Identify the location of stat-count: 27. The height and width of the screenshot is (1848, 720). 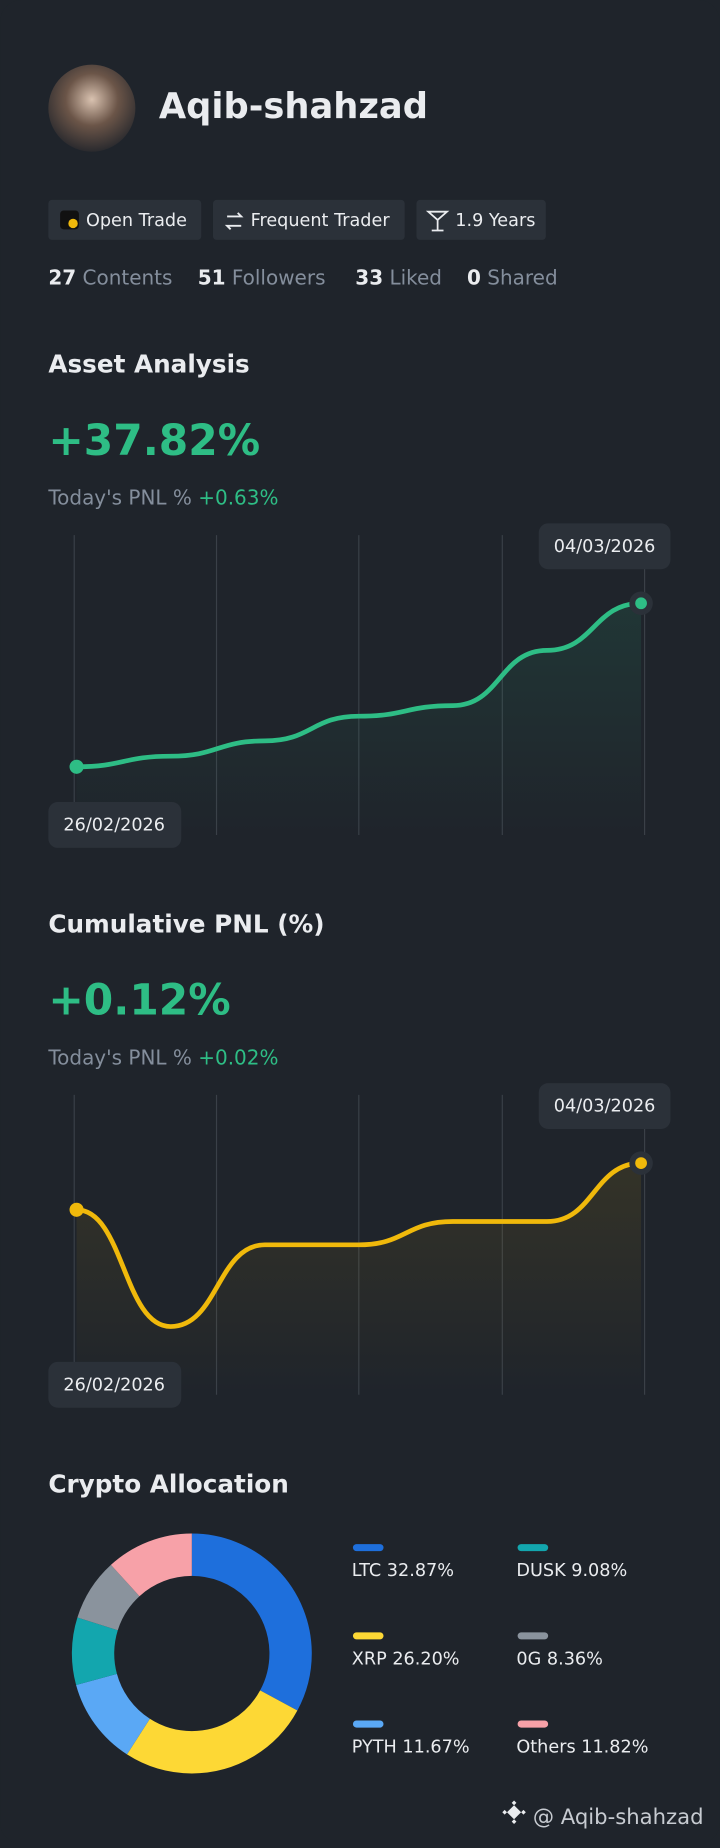
(62, 277).